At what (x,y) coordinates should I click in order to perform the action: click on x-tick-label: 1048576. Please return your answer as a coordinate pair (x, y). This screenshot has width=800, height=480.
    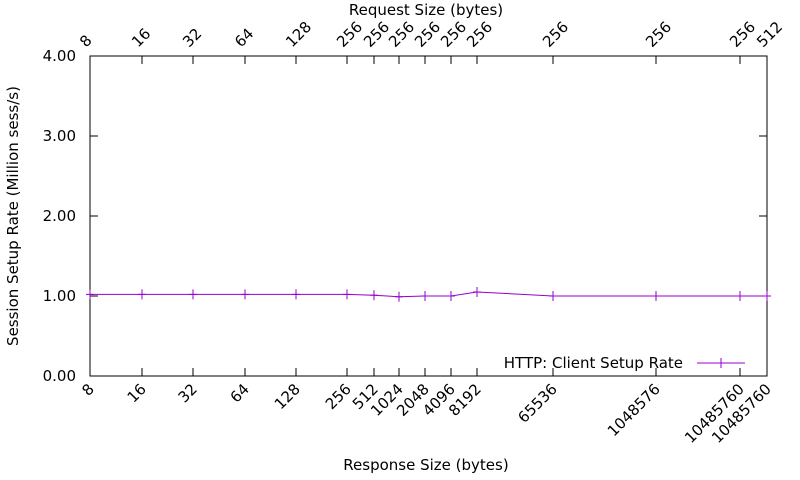
    Looking at the image, I should click on (634, 410).